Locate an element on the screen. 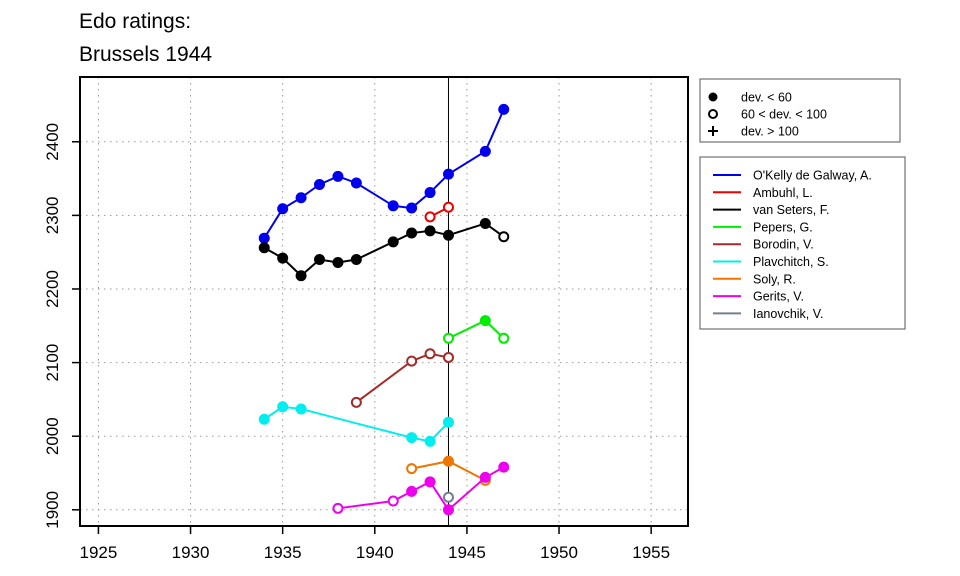 This screenshot has width=960, height=576. x-tick-label: 1945 is located at coordinates (467, 552).